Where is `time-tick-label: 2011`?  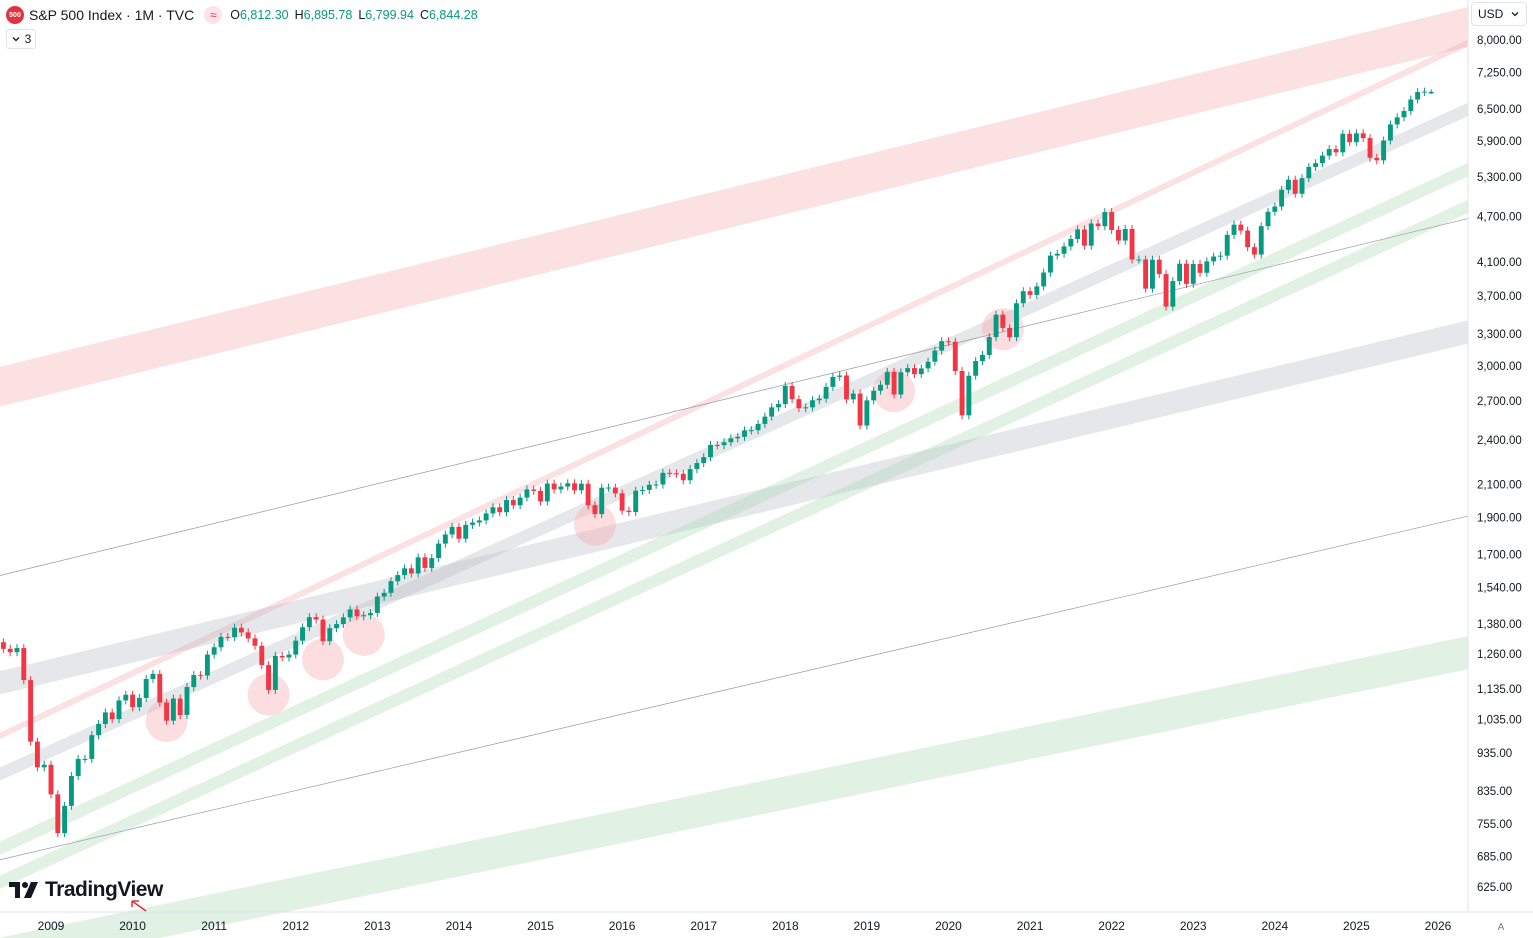
time-tick-label: 2011 is located at coordinates (214, 926).